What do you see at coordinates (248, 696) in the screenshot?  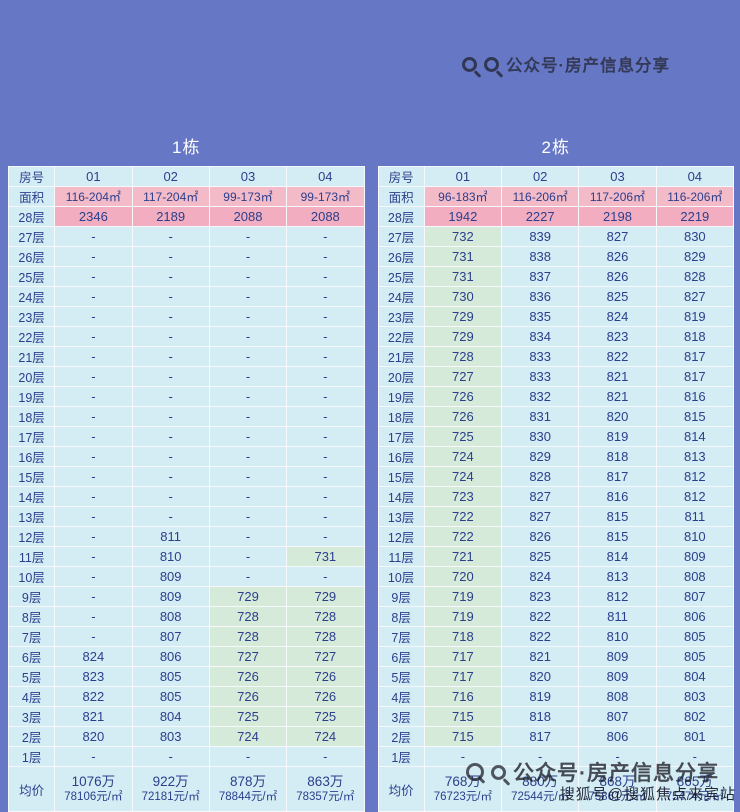 I see `price-cell: 726` at bounding box center [248, 696].